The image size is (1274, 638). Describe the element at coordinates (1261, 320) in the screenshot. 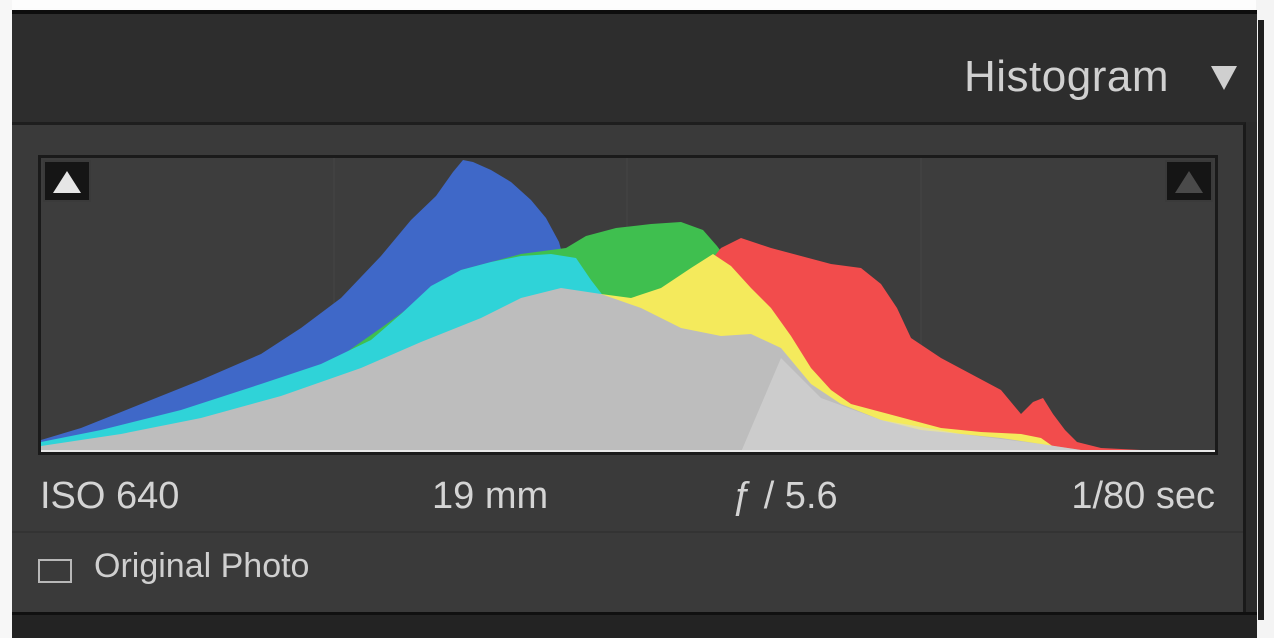

I see `scrollbar-track` at that location.